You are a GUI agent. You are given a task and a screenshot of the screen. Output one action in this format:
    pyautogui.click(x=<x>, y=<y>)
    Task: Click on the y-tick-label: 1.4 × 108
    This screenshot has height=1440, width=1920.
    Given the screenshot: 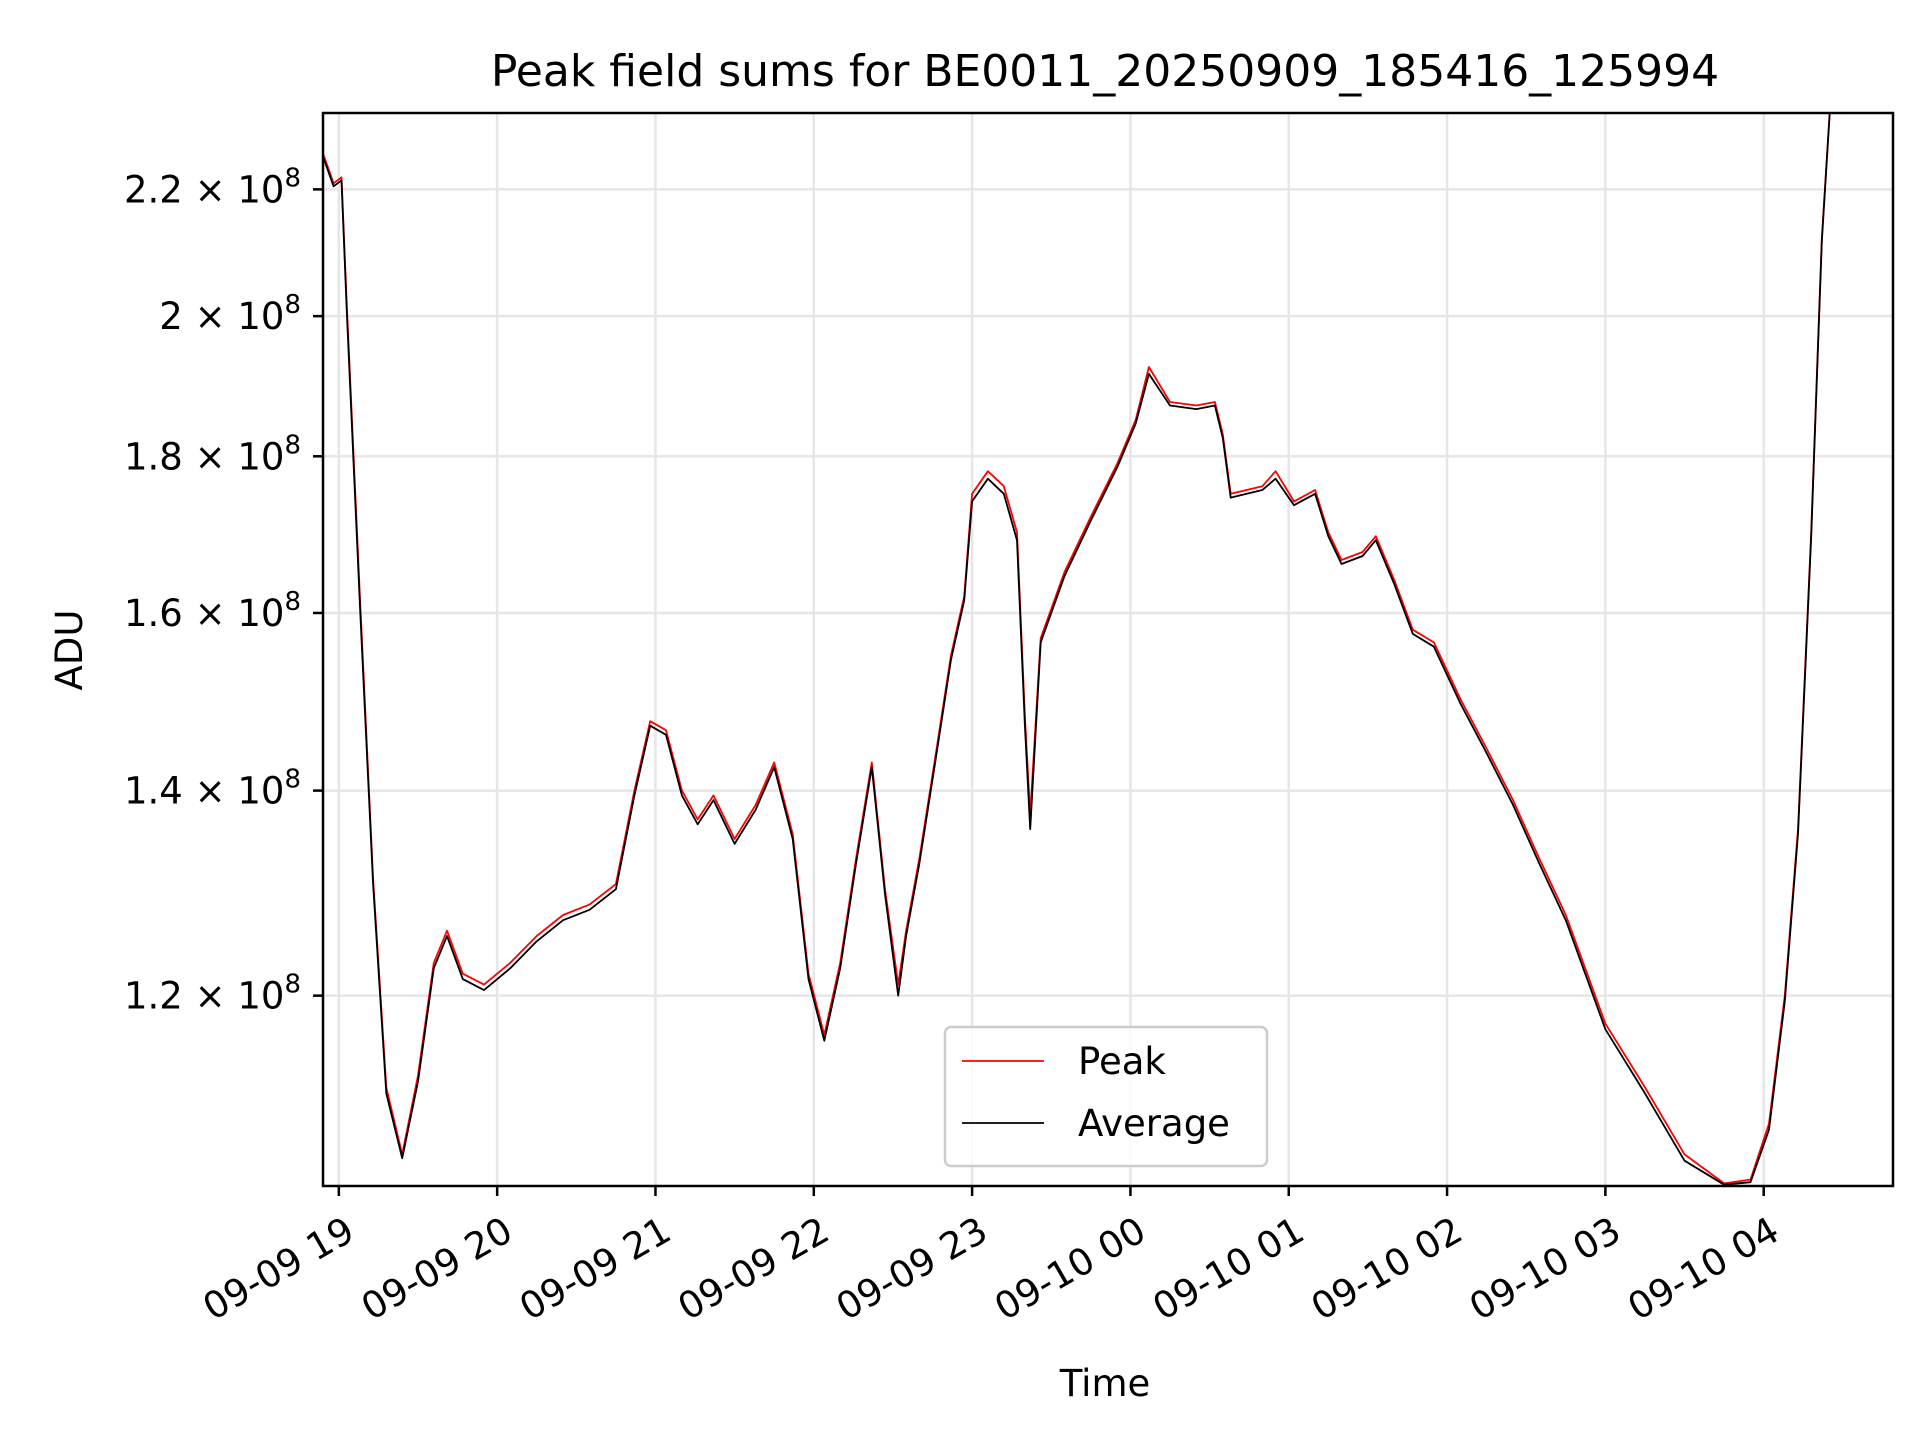 What is the action you would take?
    pyautogui.click(x=212, y=789)
    